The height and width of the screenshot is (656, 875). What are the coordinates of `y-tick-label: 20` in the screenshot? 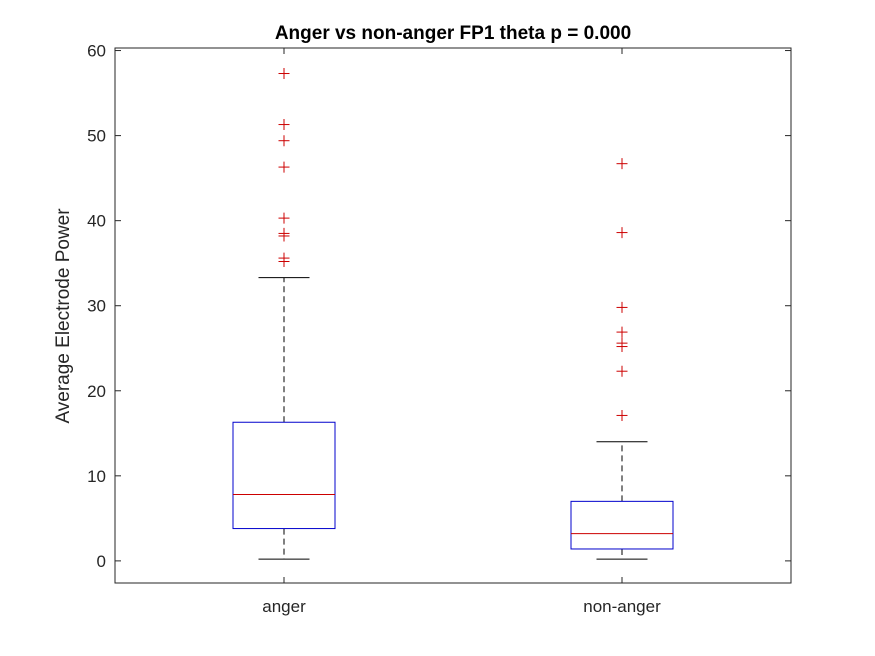 It's located at (96, 391).